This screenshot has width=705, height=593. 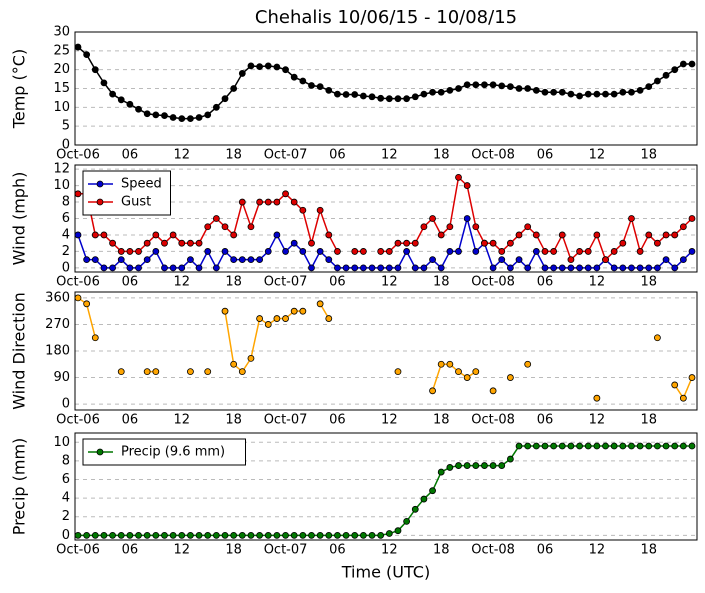 What do you see at coordinates (61, 88) in the screenshot?
I see `y-tick-label: 15` at bounding box center [61, 88].